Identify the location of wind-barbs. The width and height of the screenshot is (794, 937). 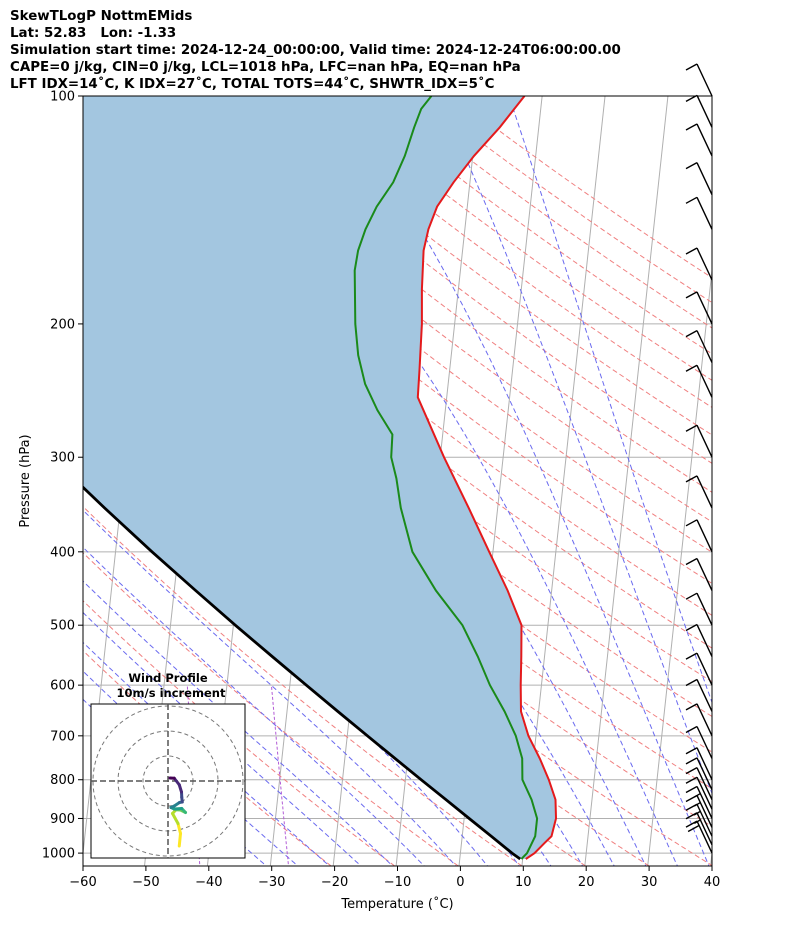
(699, 458).